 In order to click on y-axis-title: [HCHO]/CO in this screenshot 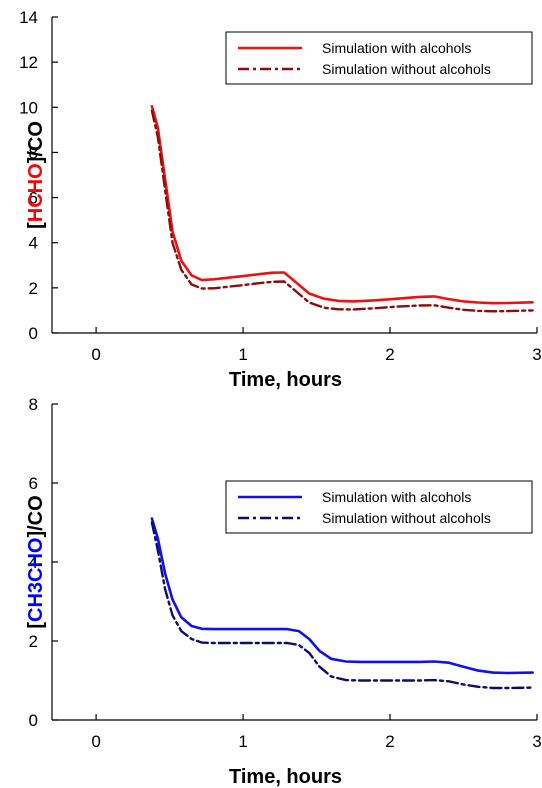, I will do `click(36, 175)`.